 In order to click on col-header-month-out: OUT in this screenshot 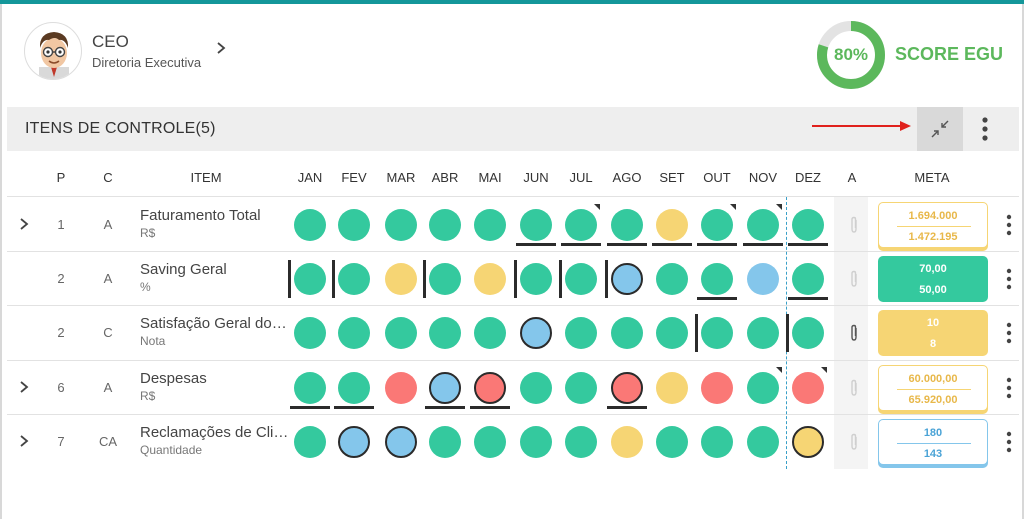, I will do `click(717, 177)`.